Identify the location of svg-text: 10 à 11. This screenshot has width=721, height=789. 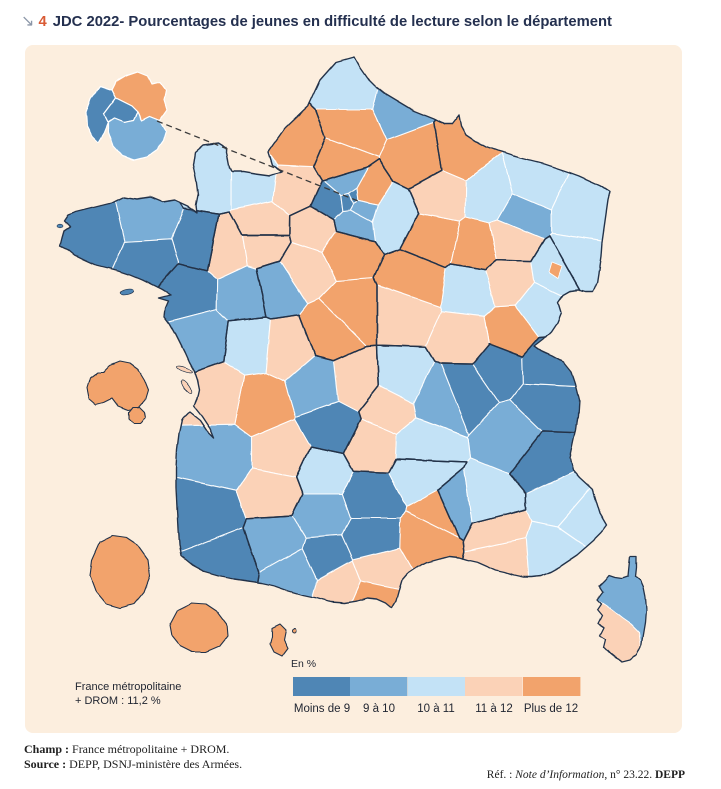
(436, 709).